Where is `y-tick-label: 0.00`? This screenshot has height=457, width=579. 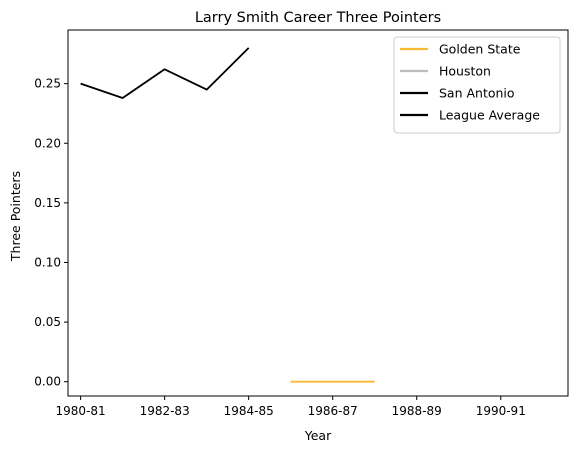 y-tick-label: 0.00 is located at coordinates (47, 382).